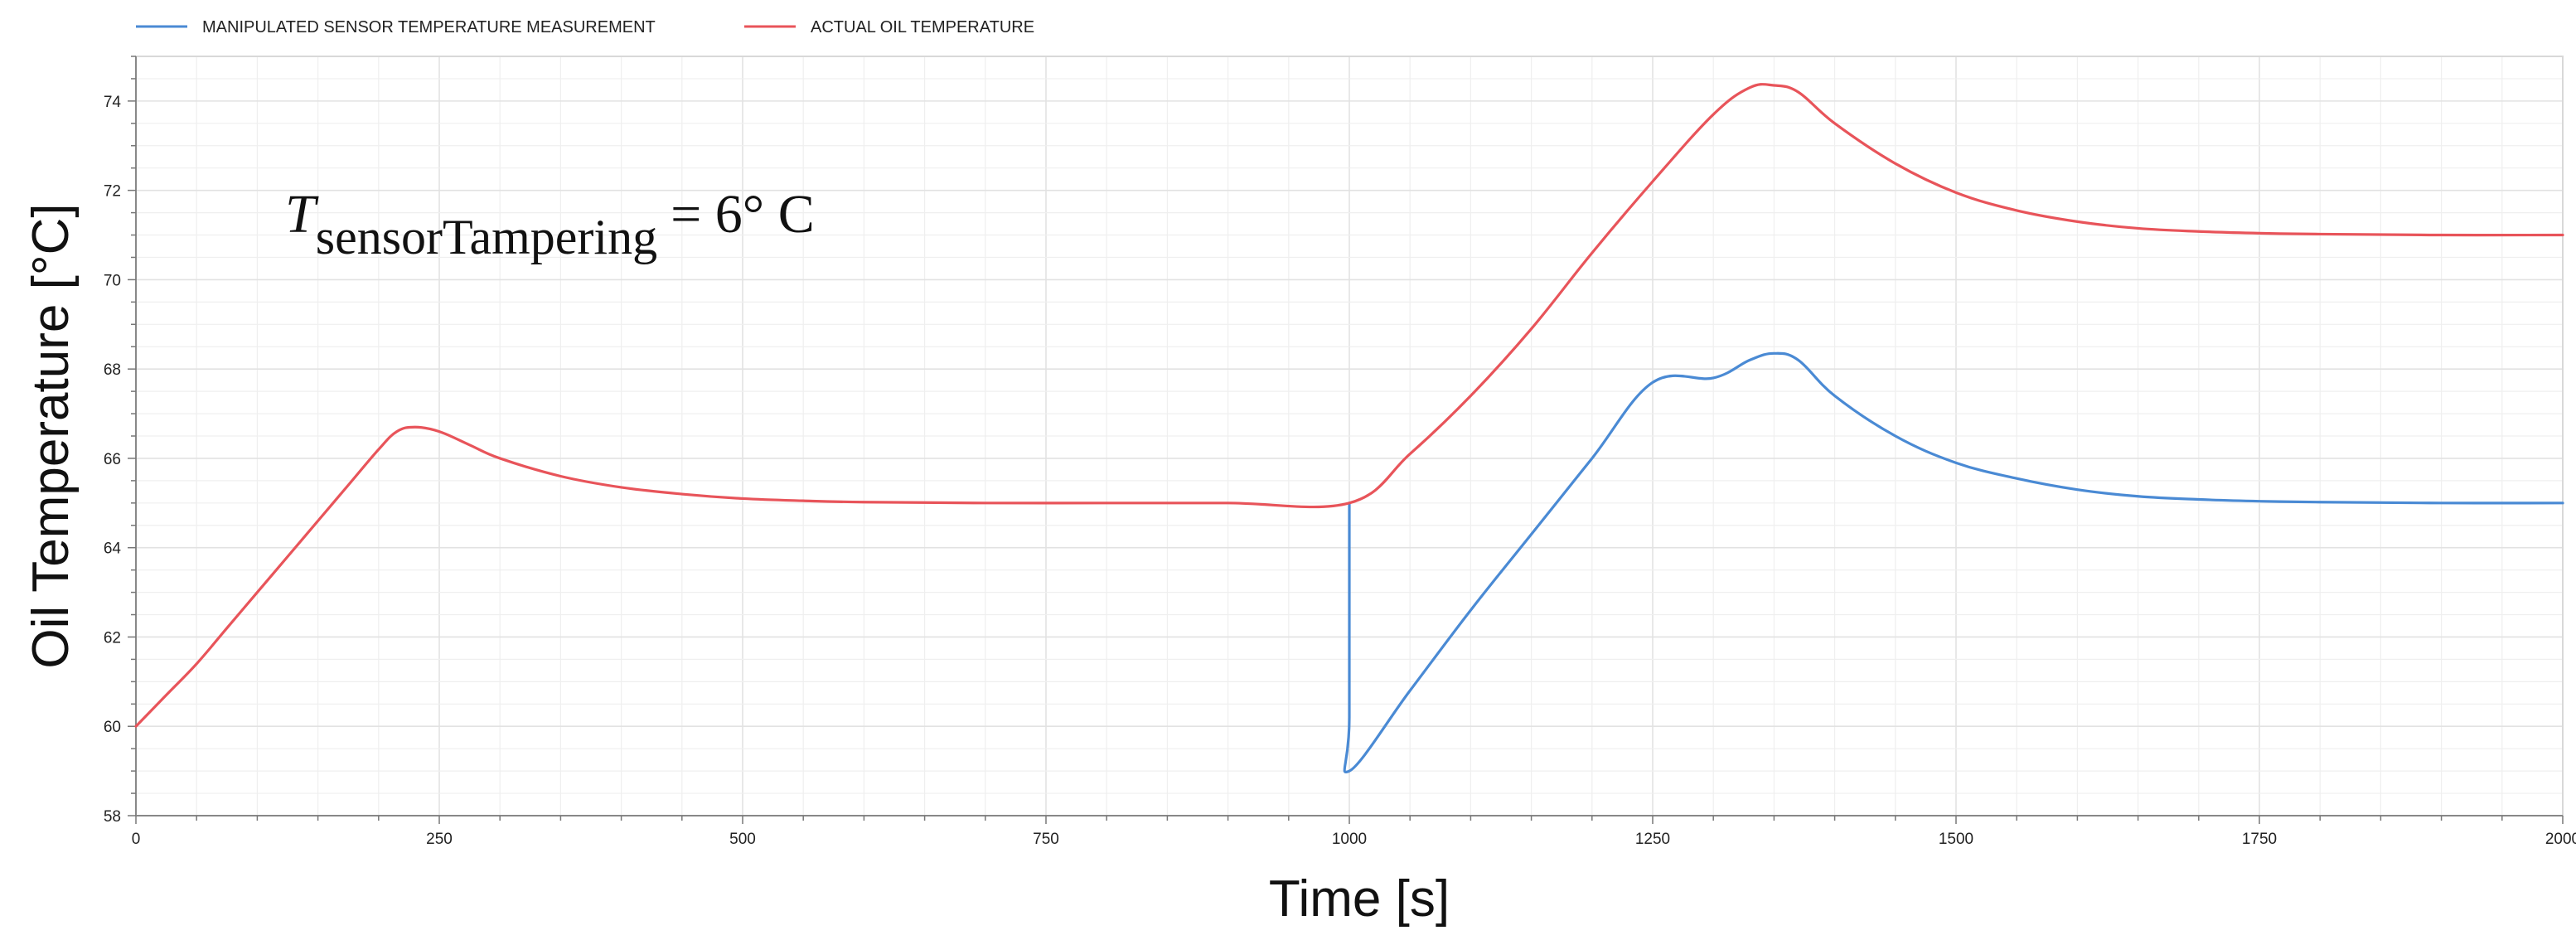  I want to click on x-axis-title: Time [s], so click(1359, 899).